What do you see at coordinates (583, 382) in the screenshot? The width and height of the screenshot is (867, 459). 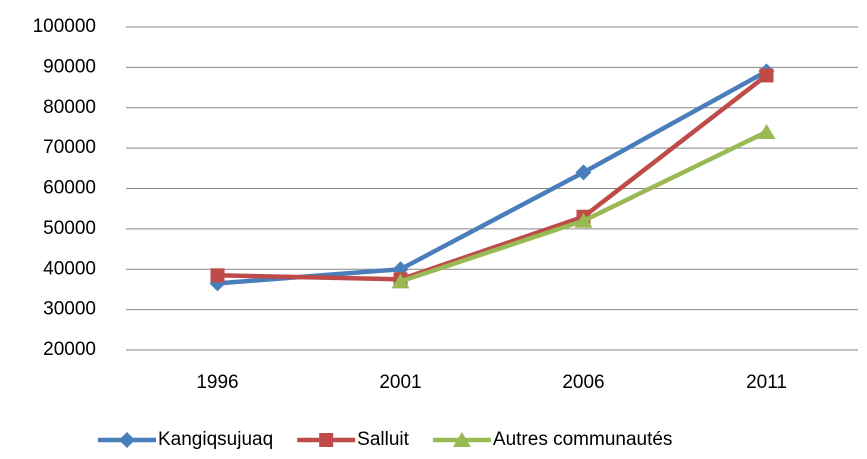 I see `x-tick-label: 2006` at bounding box center [583, 382].